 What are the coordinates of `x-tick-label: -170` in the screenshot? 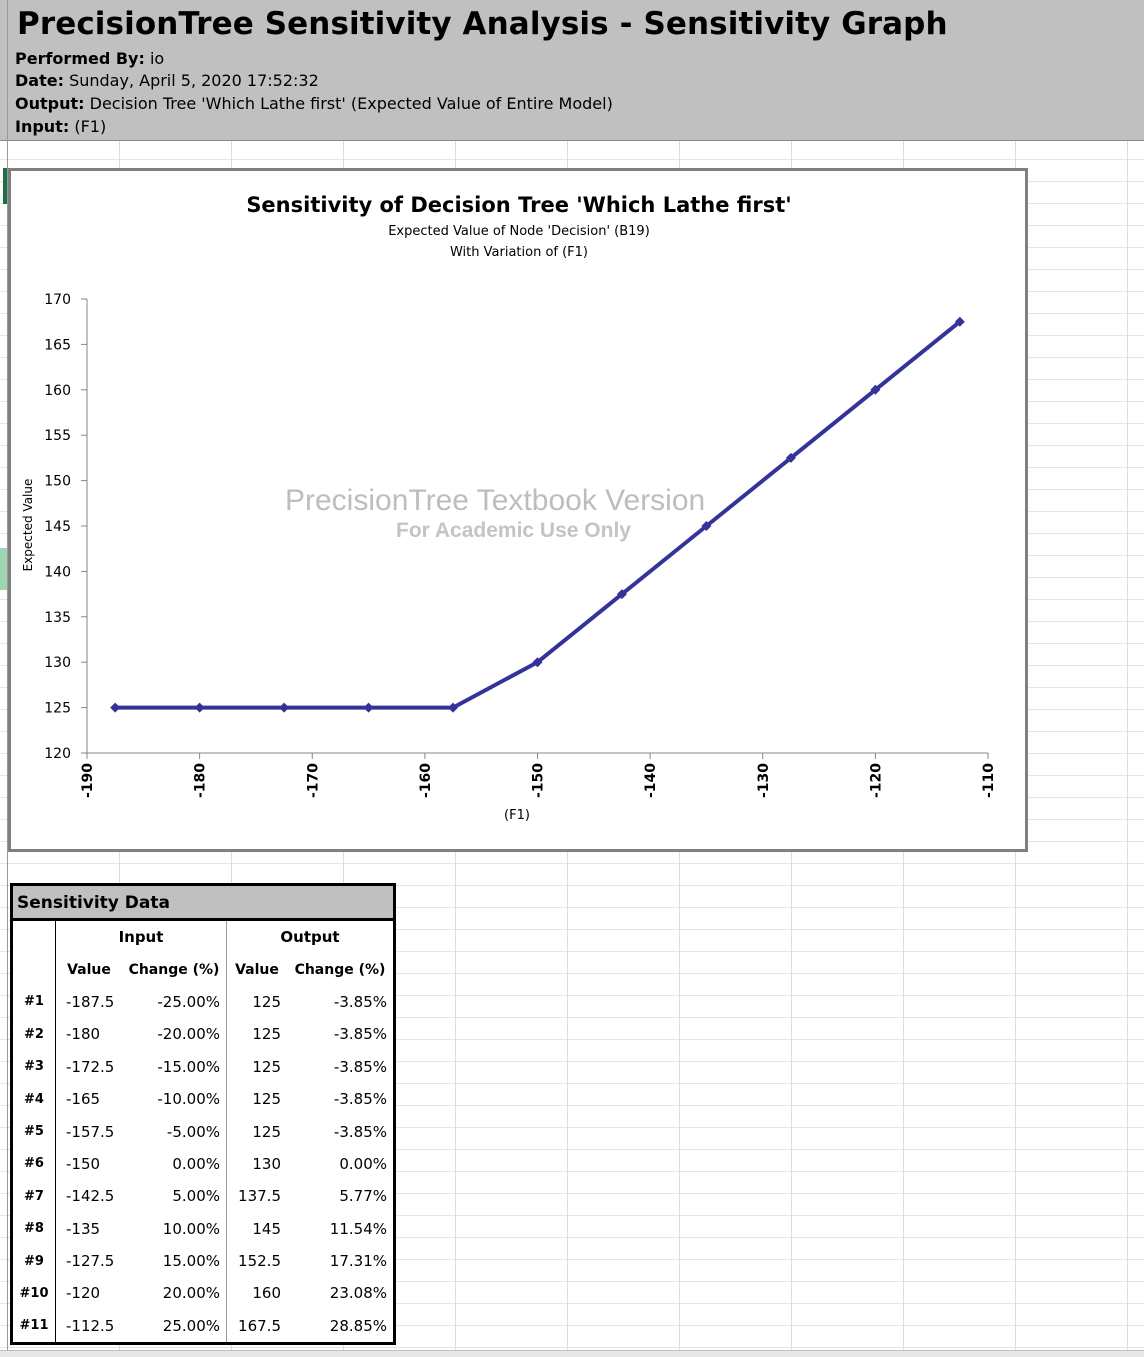 It's located at (313, 780).